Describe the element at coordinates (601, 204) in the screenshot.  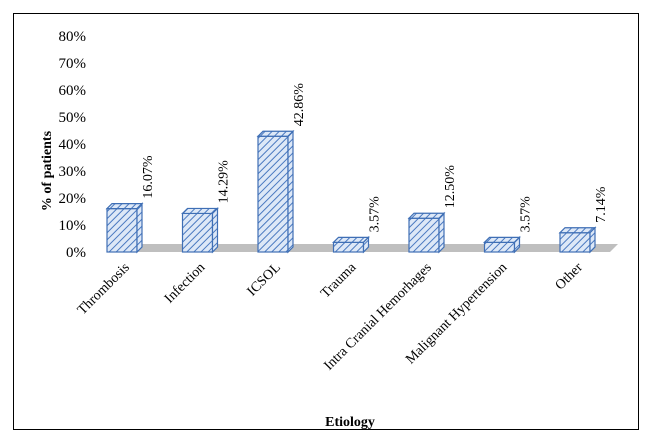
I see `data-label: 7.14%` at that location.